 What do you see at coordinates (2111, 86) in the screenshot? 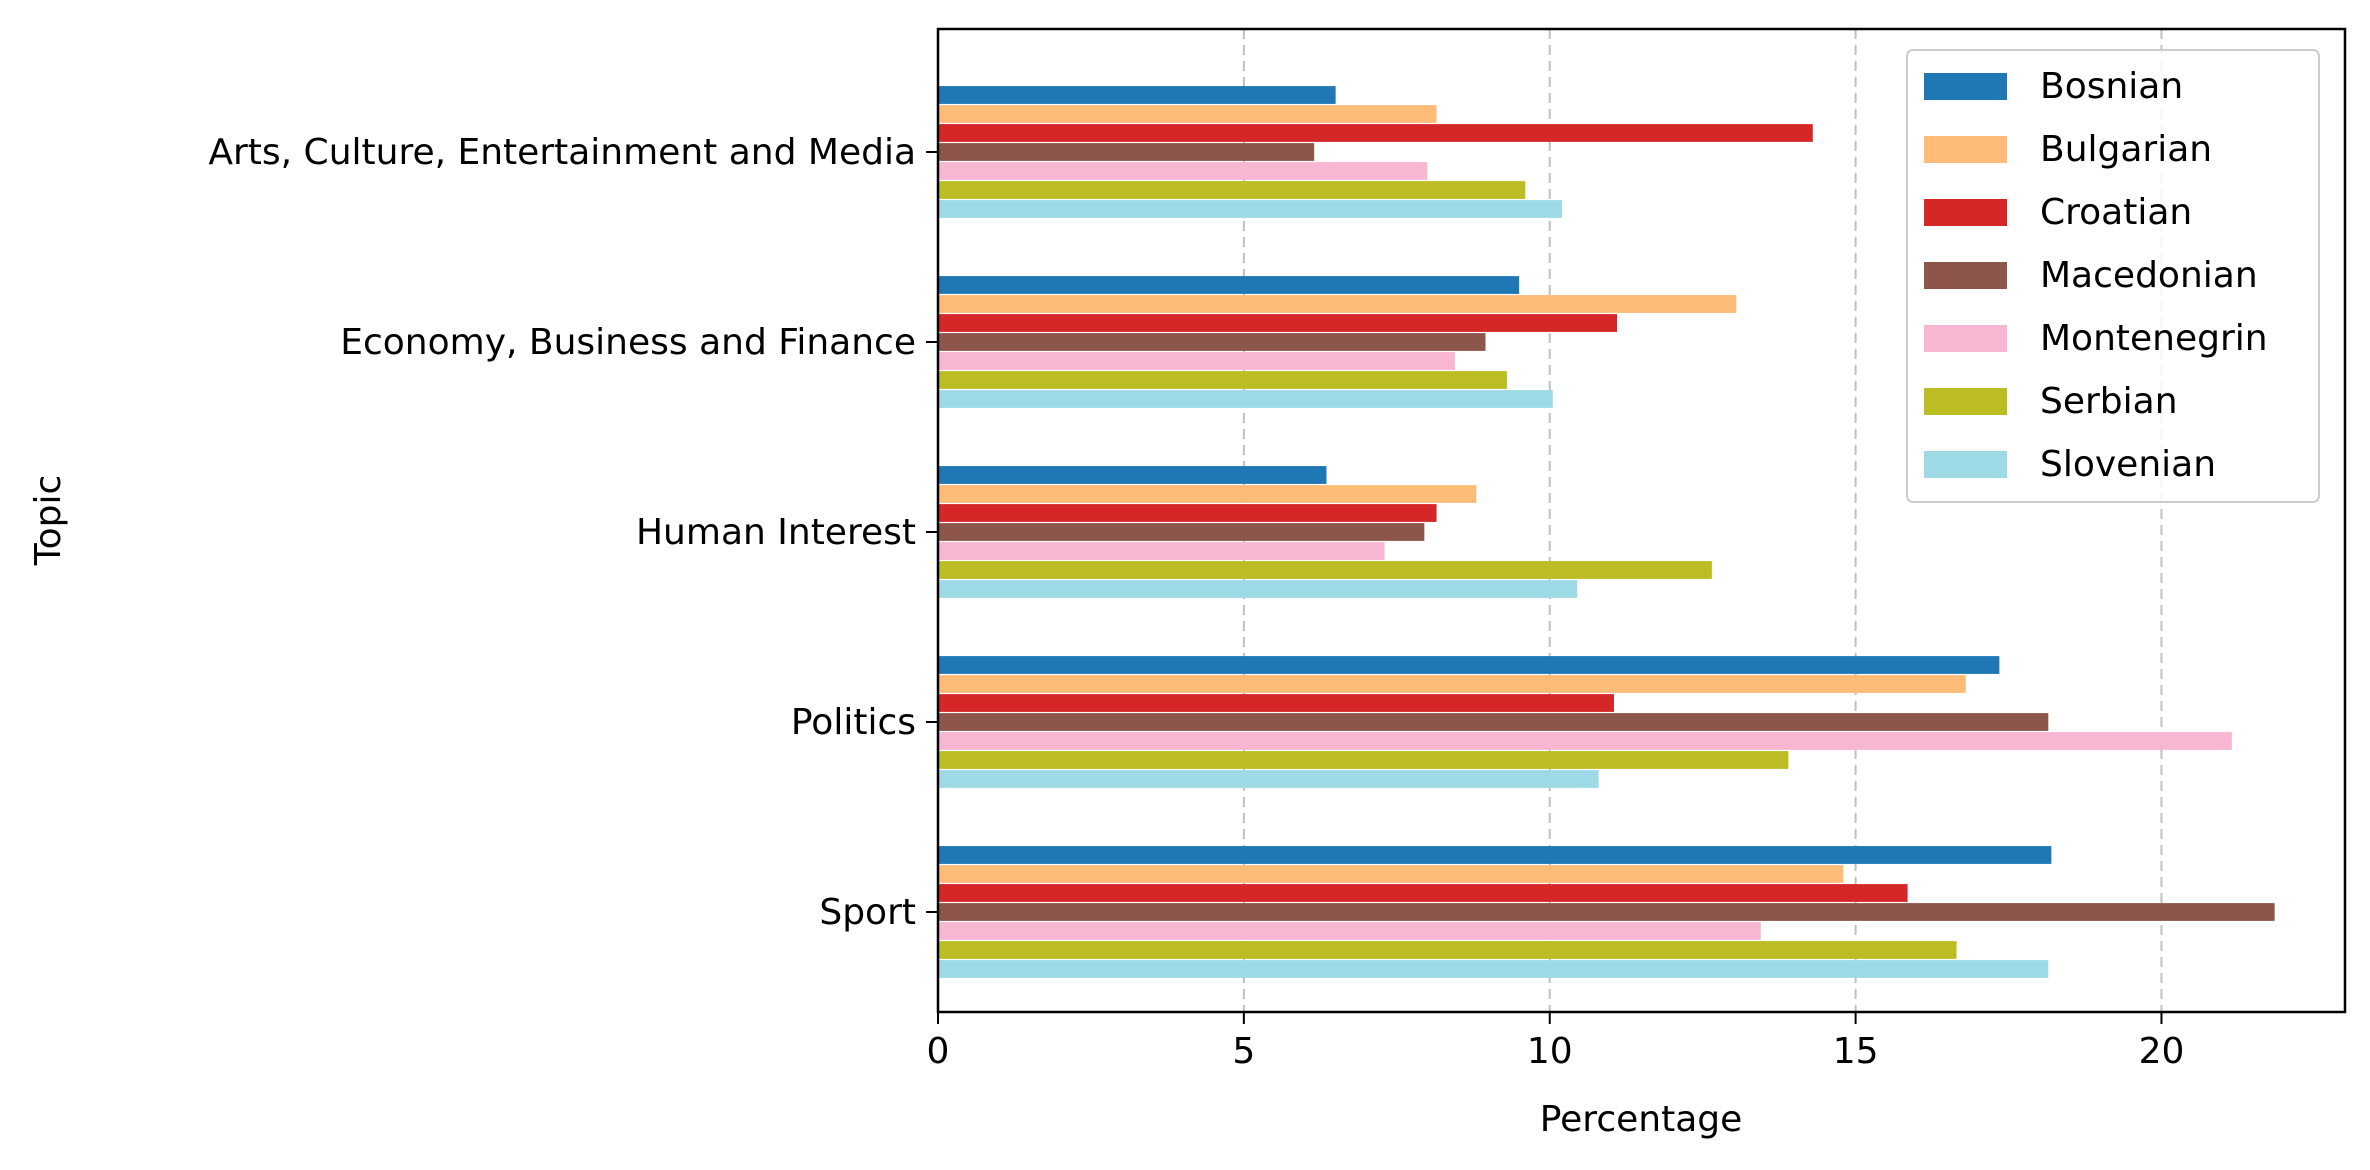
I see `legend-label: Bosnian` at bounding box center [2111, 86].